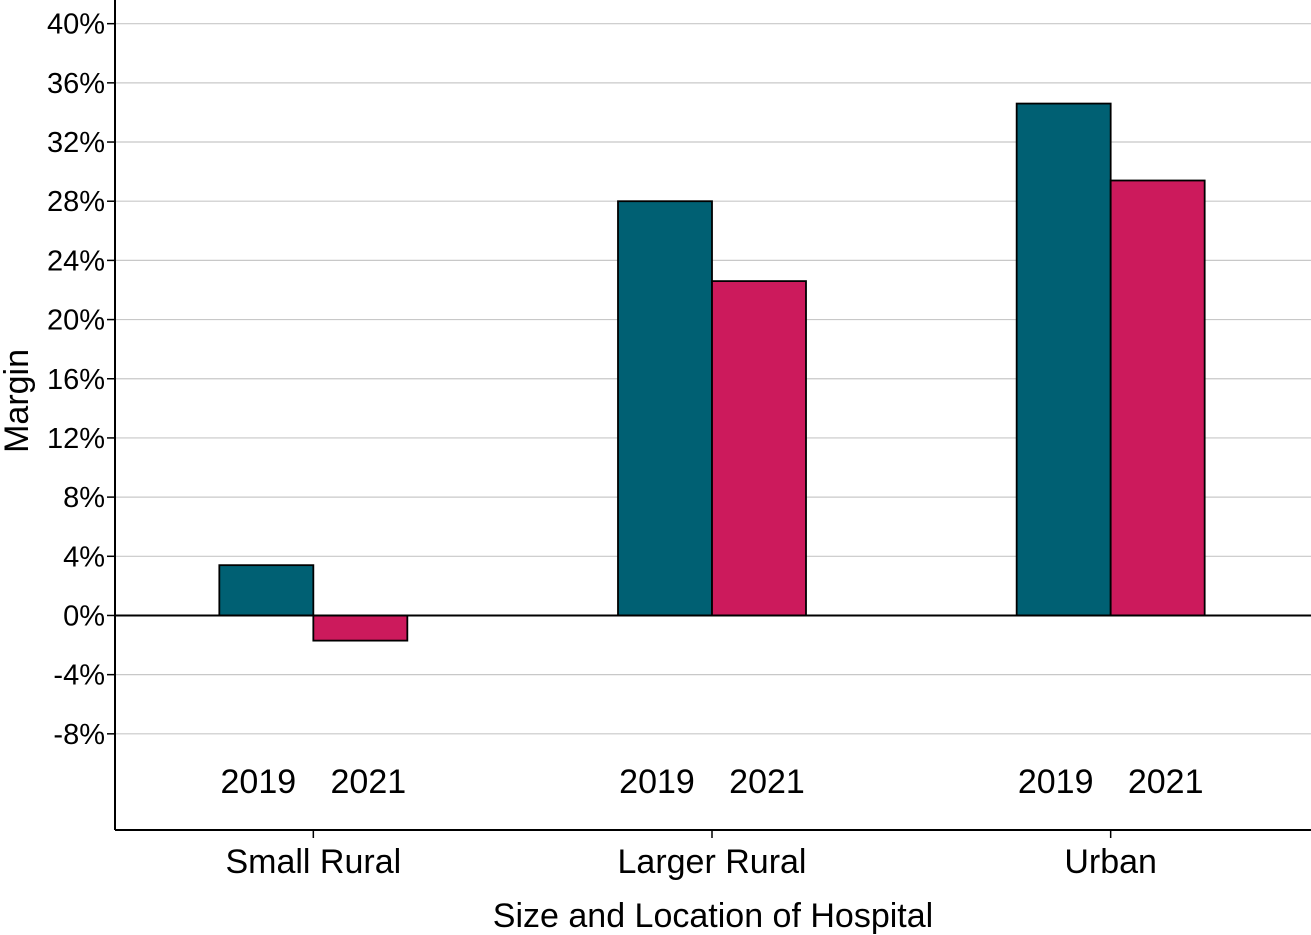 This screenshot has width=1311, height=935. What do you see at coordinates (759, 448) in the screenshot?
I see `bar-2021-larger-rural` at bounding box center [759, 448].